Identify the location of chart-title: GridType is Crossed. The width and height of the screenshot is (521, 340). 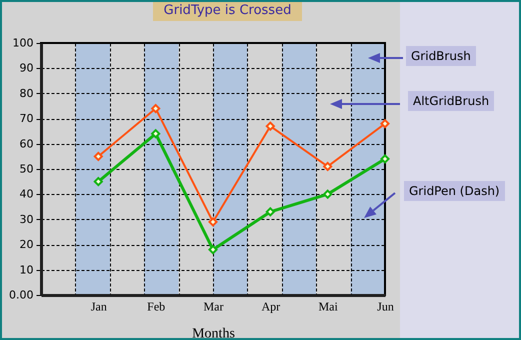
(227, 10).